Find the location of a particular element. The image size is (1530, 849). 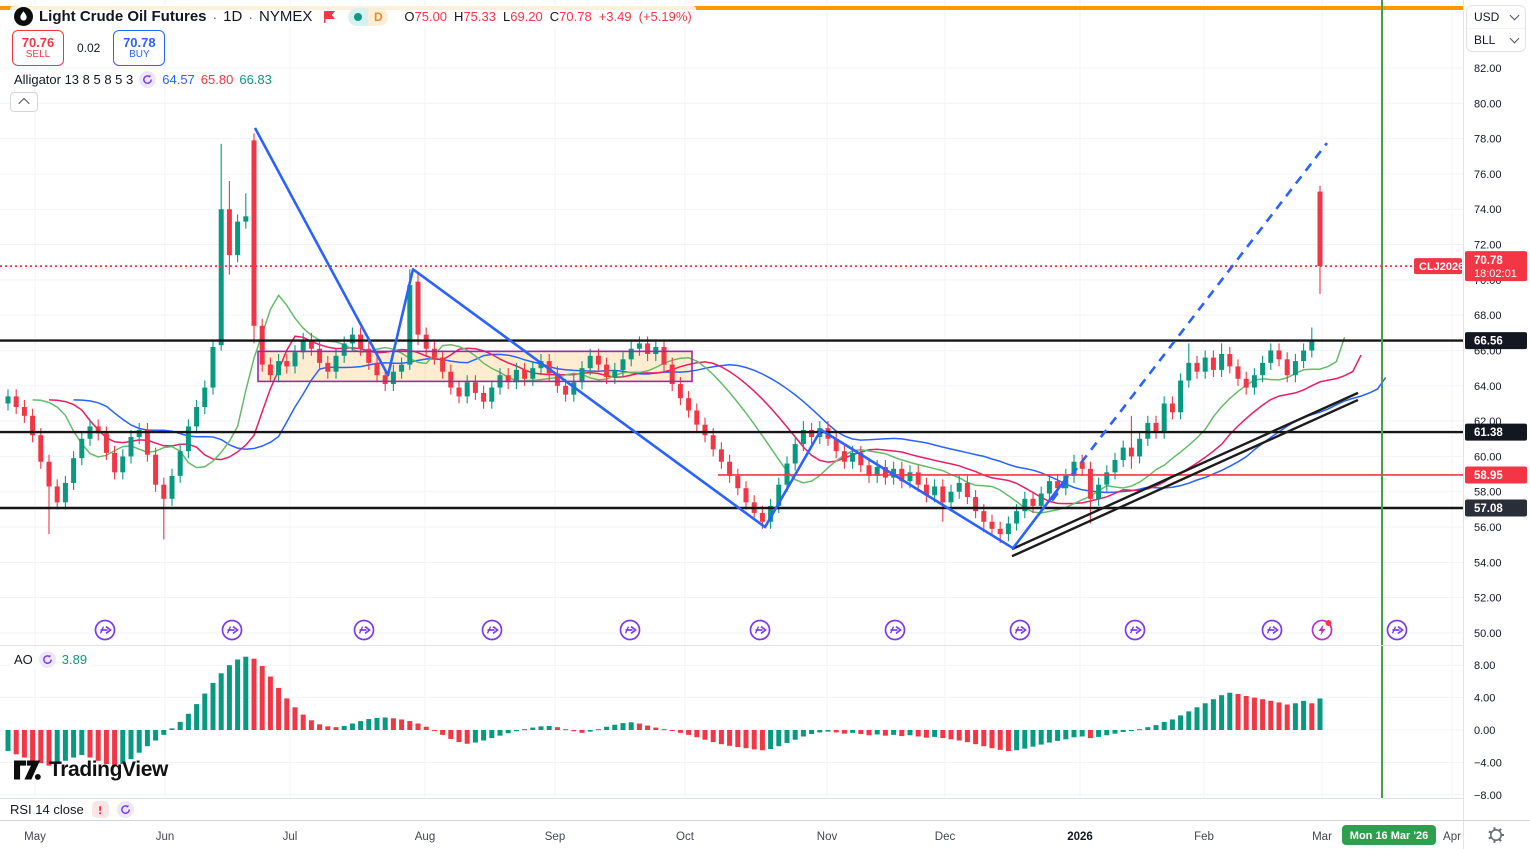

price-axis-tag: 58.95 is located at coordinates (1496, 475).